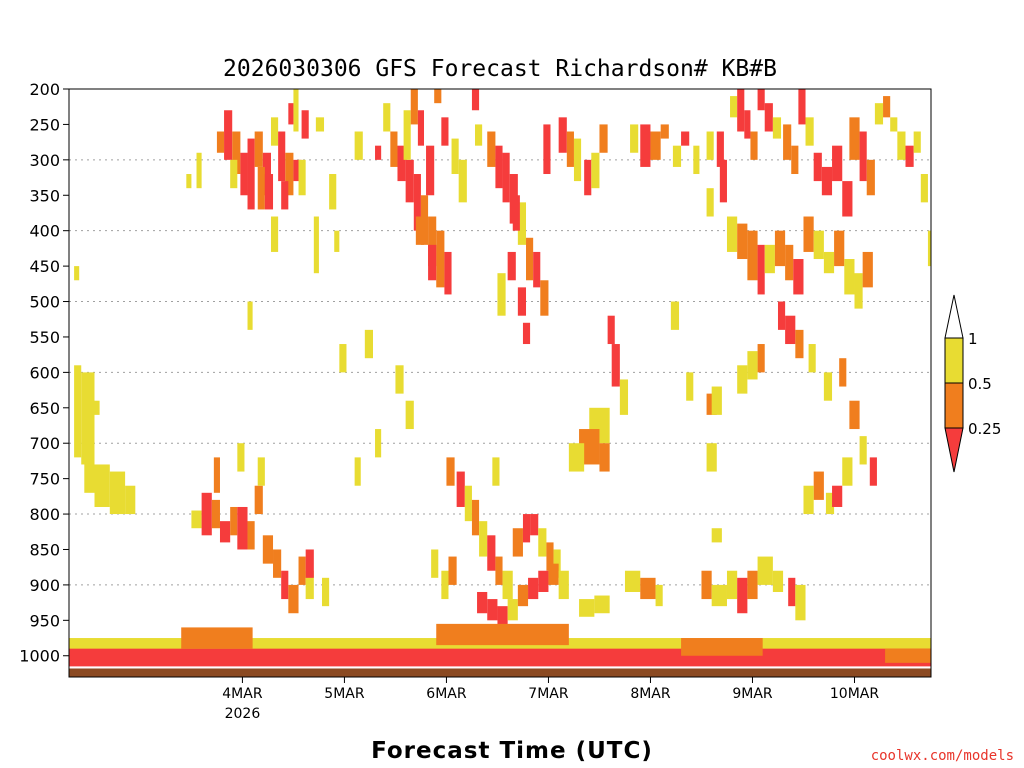  Describe the element at coordinates (44, 124) in the screenshot. I see `y-tick-label: 250` at that location.